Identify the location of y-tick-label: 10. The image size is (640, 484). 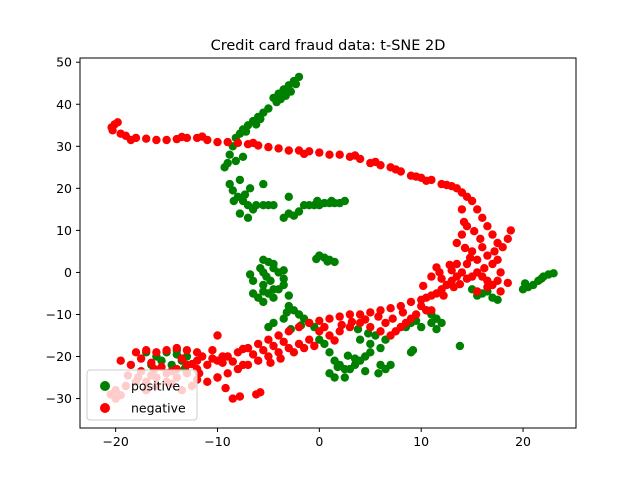
(64, 230).